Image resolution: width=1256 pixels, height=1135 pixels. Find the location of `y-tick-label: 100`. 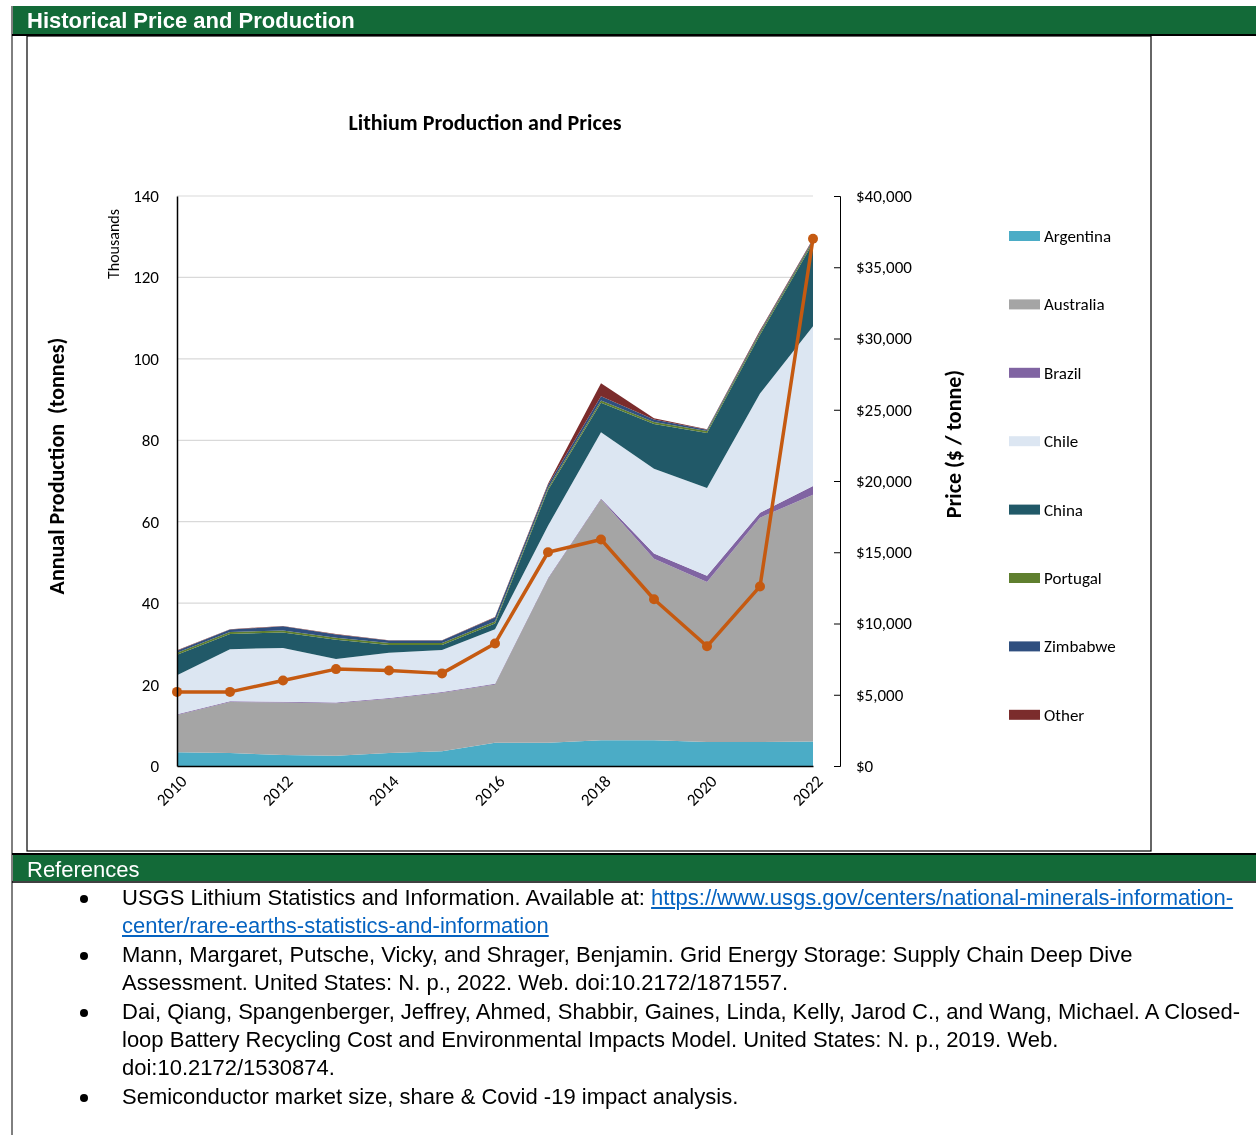

y-tick-label: 100 is located at coordinates (146, 359).